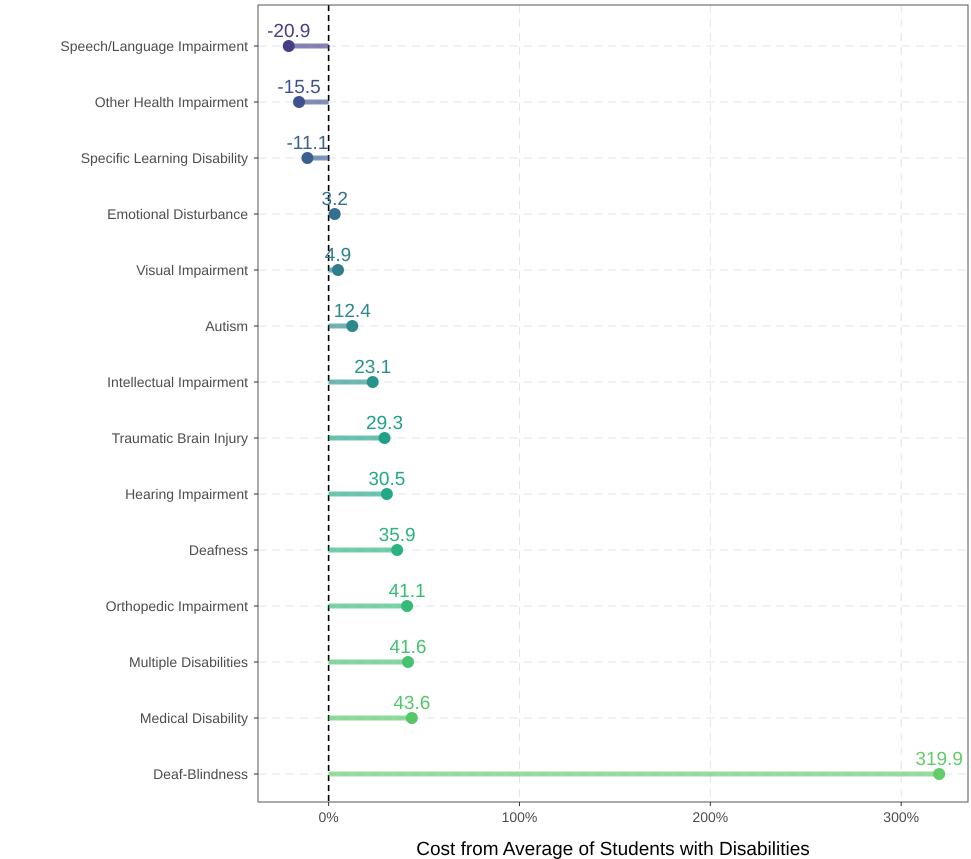 The height and width of the screenshot is (859, 971). I want to click on data-label: 41.6, so click(408, 647).